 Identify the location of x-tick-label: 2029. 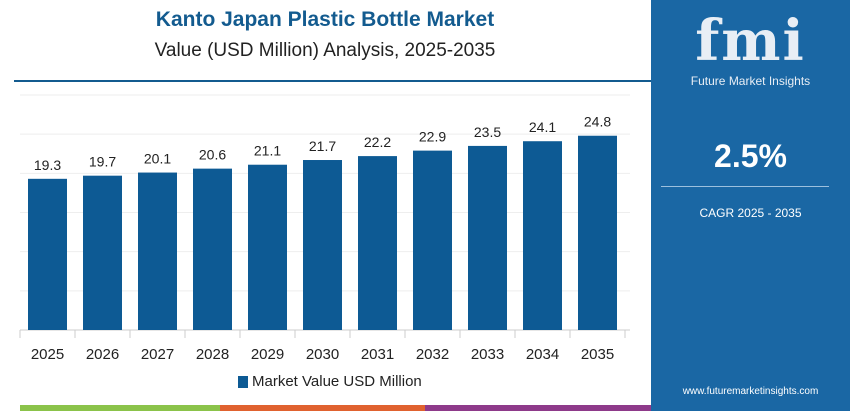
(267, 354).